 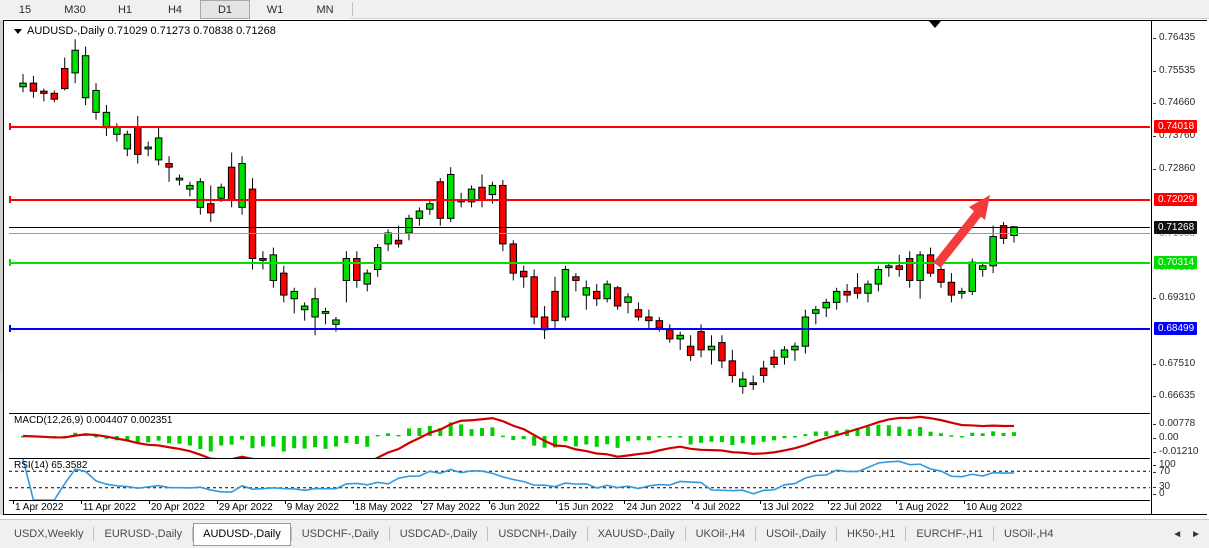 I want to click on chart-tab-audusd-daily: AUDUSD-,Daily, so click(x=242, y=534).